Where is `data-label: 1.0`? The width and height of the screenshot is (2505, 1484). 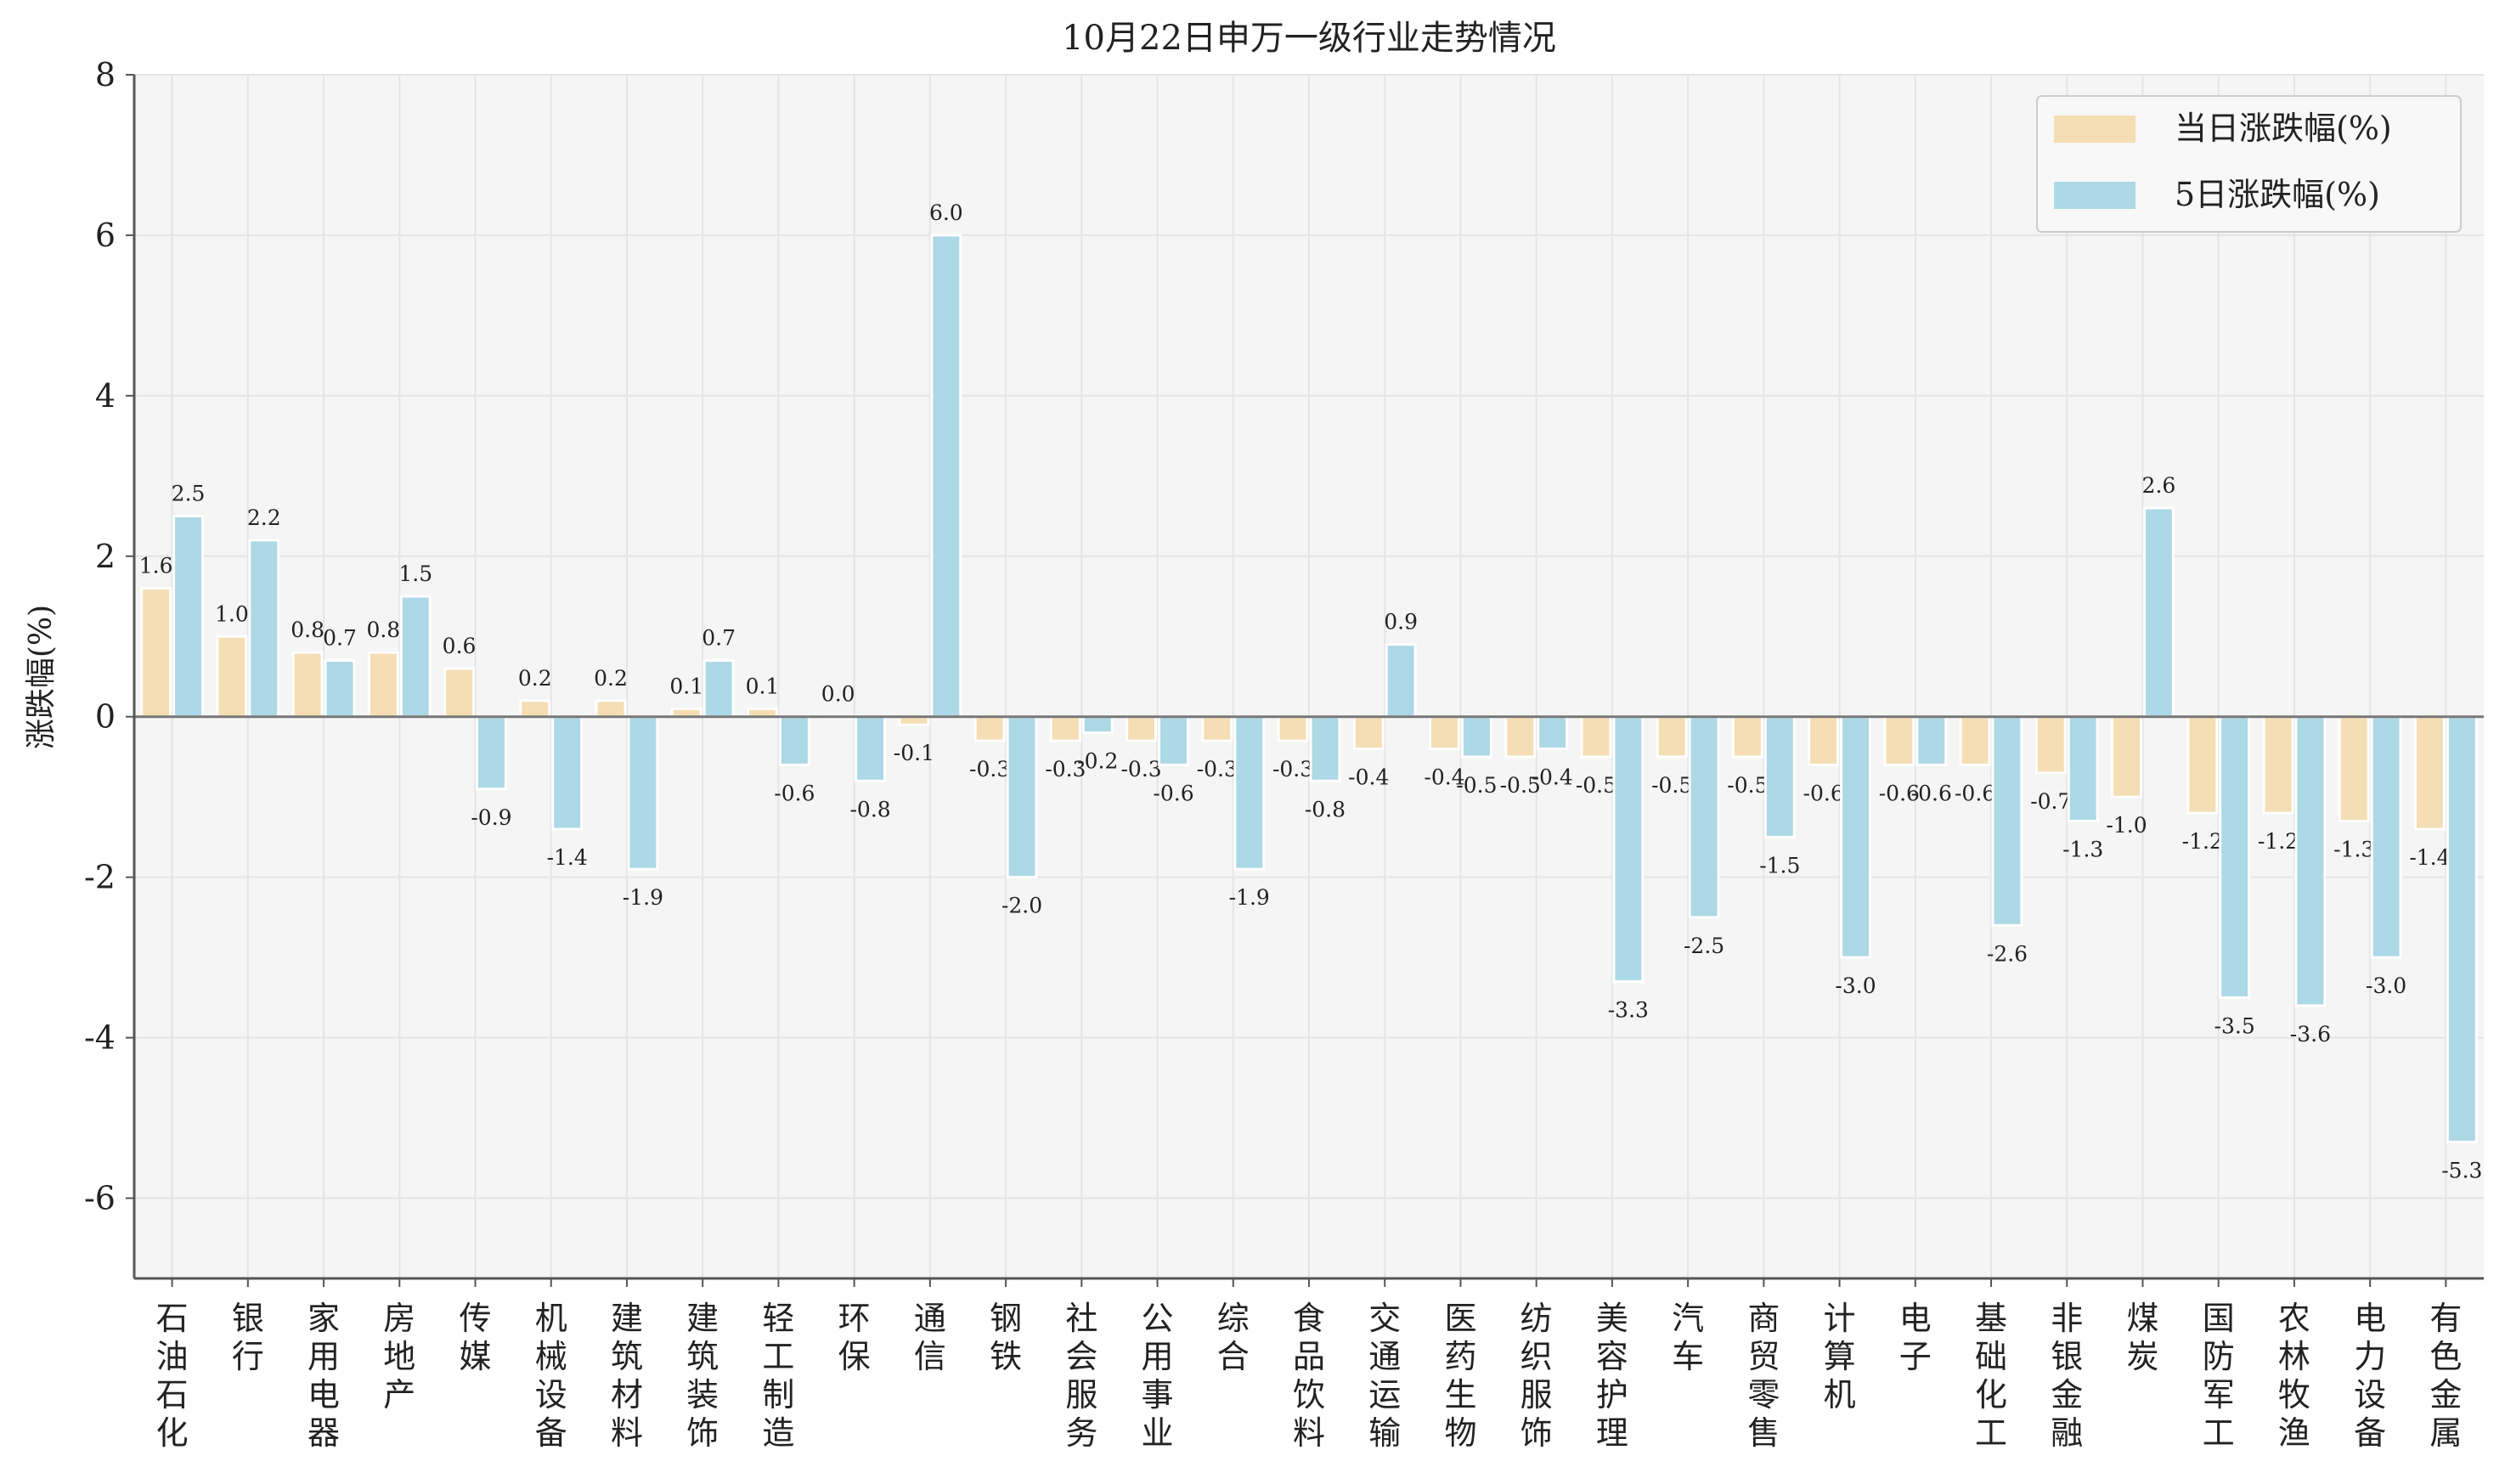 data-label: 1.0 is located at coordinates (232, 613).